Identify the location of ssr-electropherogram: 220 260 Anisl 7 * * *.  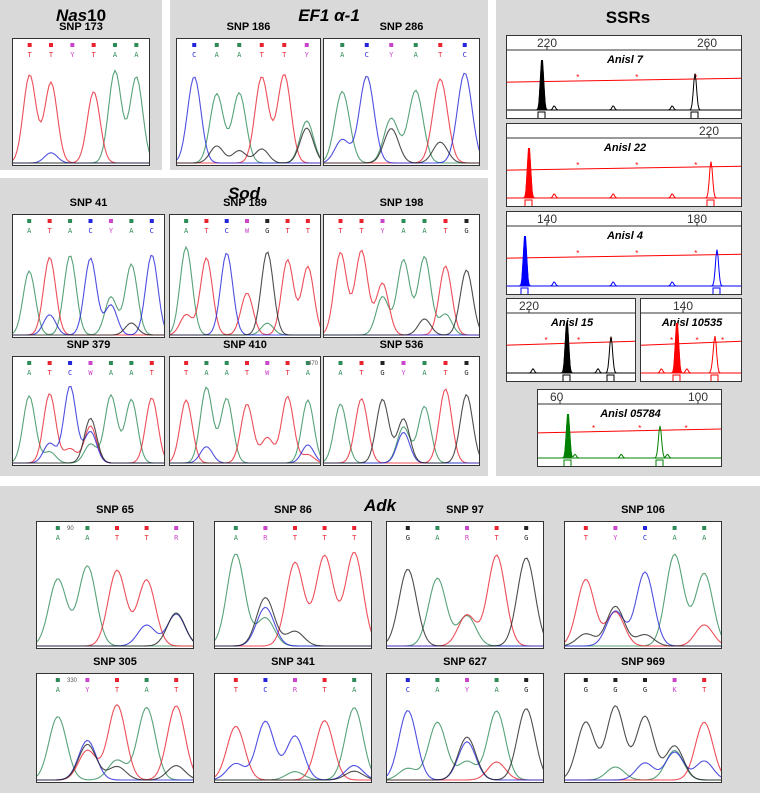
(624, 77).